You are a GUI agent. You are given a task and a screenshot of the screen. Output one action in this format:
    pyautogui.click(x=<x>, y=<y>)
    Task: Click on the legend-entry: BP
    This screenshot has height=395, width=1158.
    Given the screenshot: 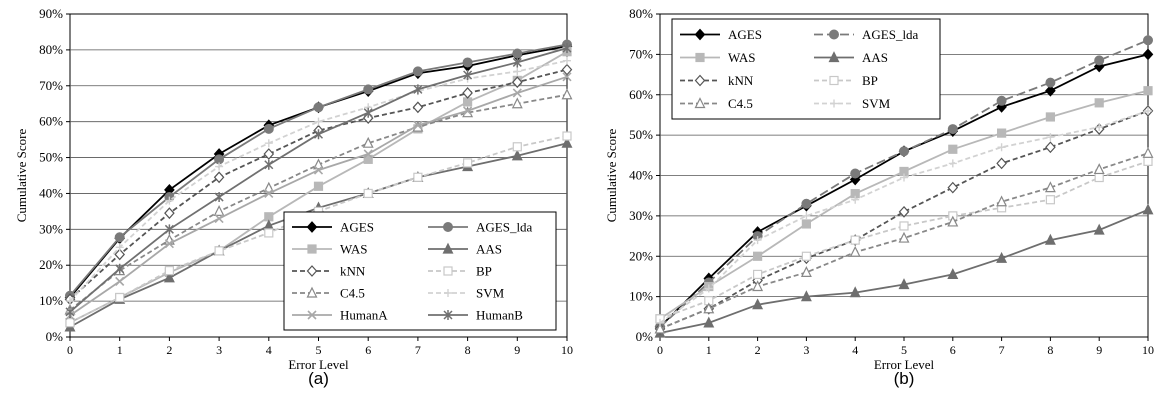 What is the action you would take?
    pyautogui.click(x=460, y=271)
    